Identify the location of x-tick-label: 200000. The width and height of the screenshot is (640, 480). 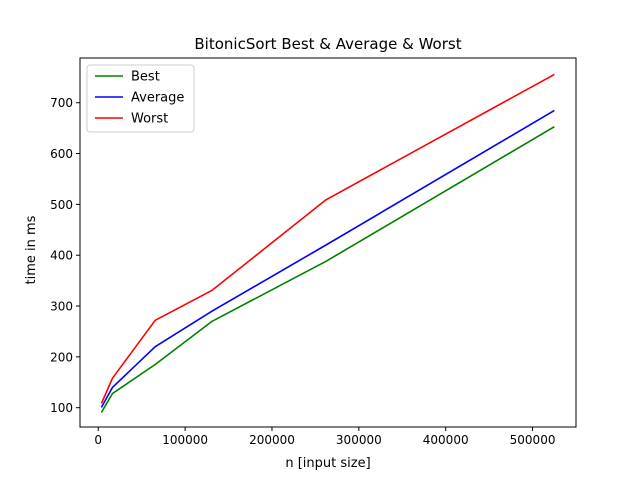
(272, 440).